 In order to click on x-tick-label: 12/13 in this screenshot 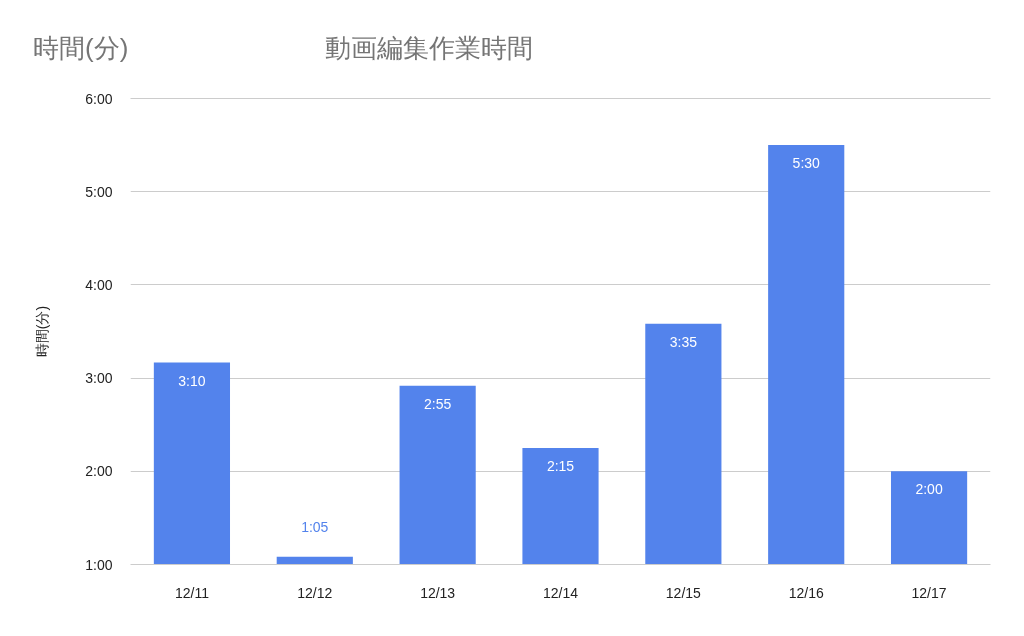, I will do `click(438, 592)`.